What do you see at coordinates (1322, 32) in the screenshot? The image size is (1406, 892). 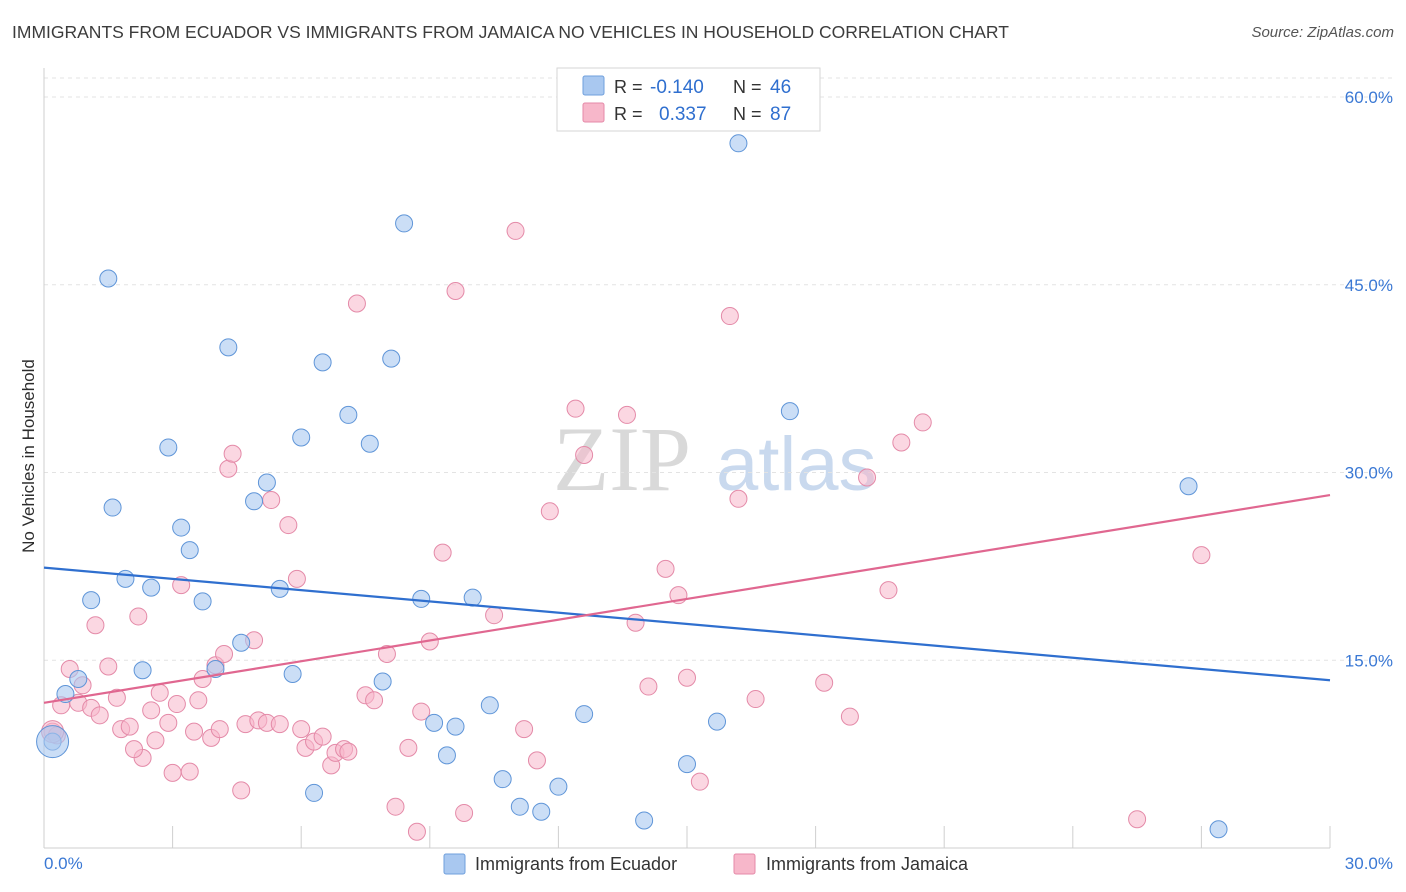 I see `source-credit: Source: ZipAtlas.com` at bounding box center [1322, 32].